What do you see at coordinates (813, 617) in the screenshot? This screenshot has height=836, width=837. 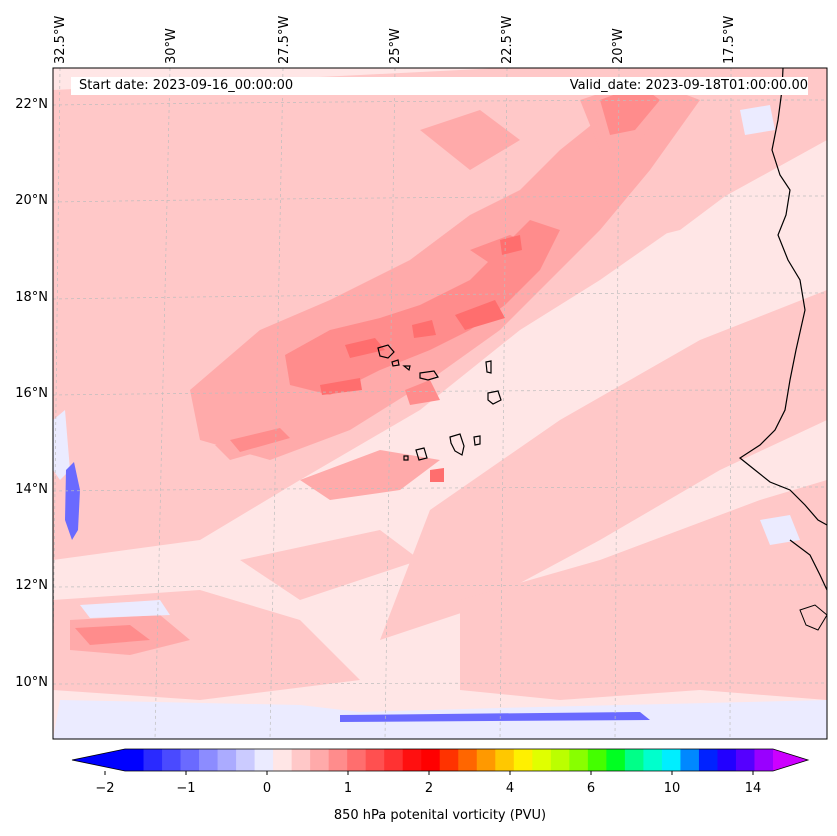 I see `coast-islands-south` at bounding box center [813, 617].